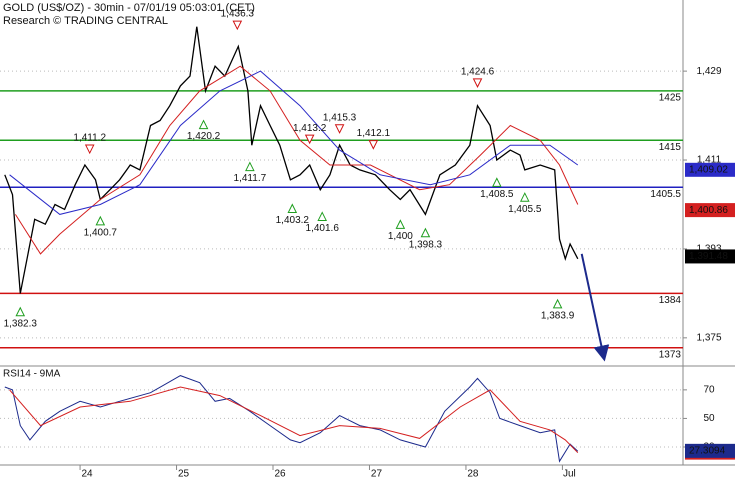  Describe the element at coordinates (709, 160) in the screenshot. I see `y-tick-label: 1,411` at that location.